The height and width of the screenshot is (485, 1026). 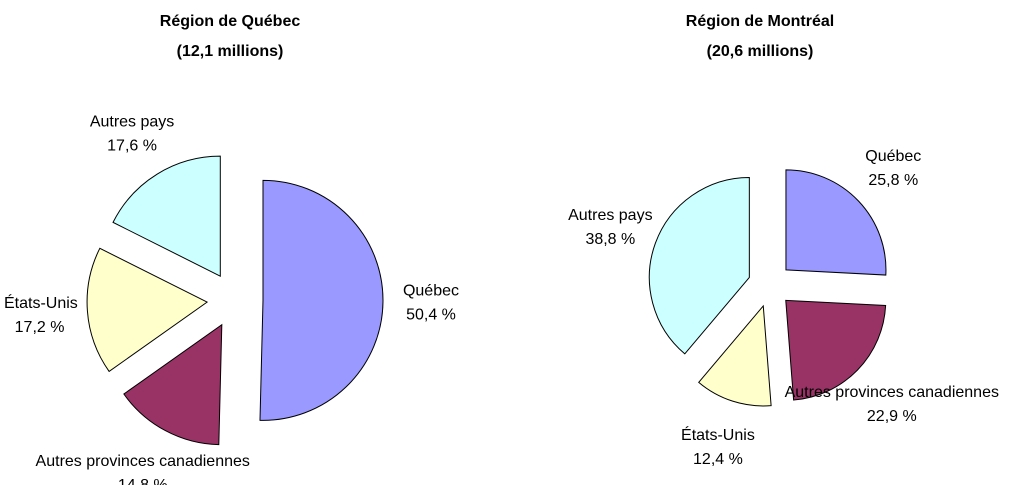 What do you see at coordinates (230, 21) in the screenshot?
I see `chart-title: Région de Québec` at bounding box center [230, 21].